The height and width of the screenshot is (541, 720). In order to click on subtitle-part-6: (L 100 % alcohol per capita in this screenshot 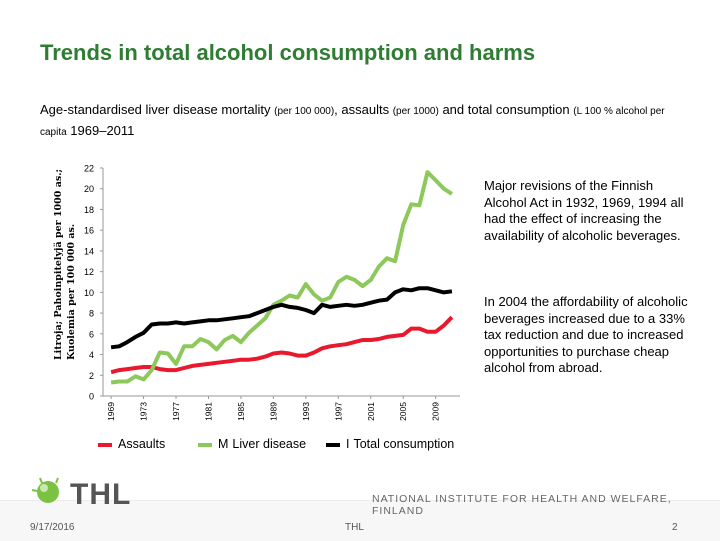, I will do `click(352, 122)`.